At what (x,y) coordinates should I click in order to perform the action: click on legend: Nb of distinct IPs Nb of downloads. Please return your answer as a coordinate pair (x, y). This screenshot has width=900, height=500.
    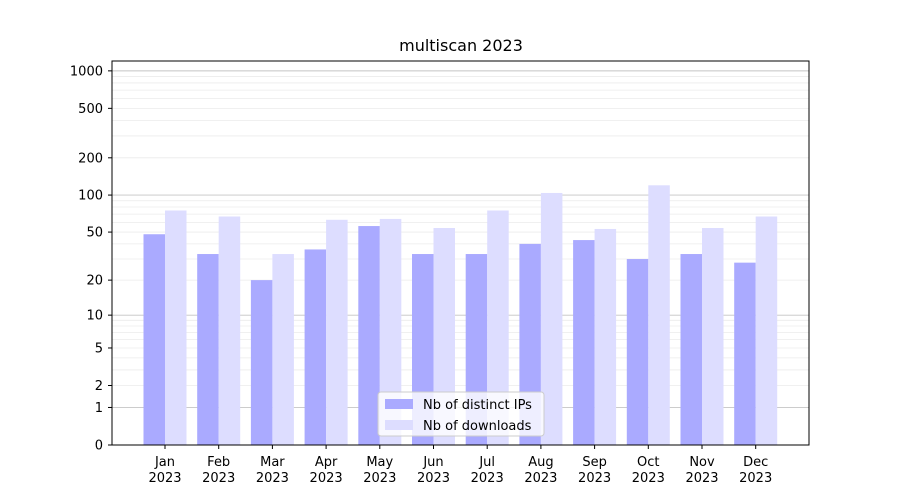
    Looking at the image, I should click on (461, 414).